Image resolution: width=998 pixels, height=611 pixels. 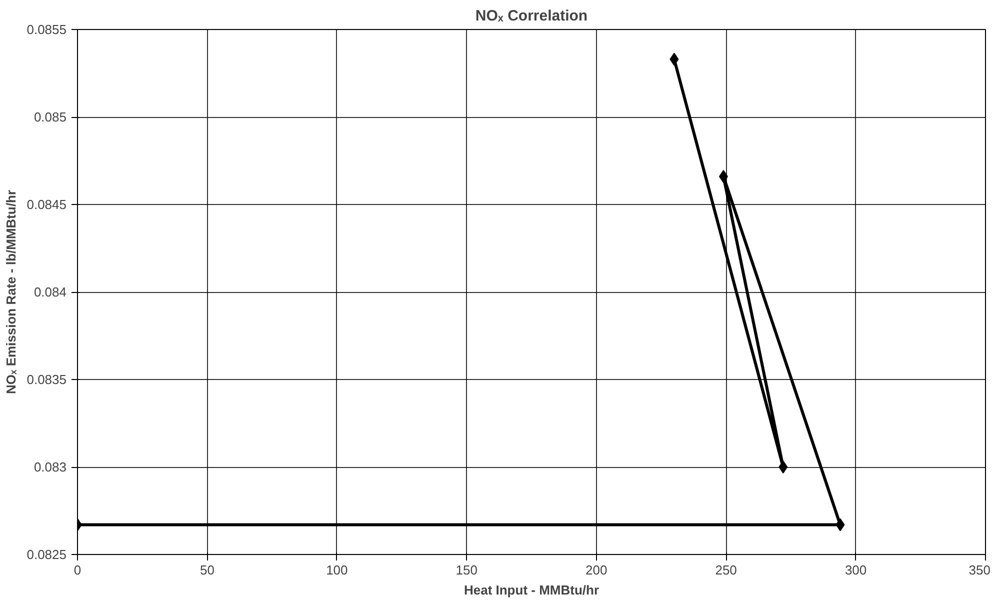 I want to click on y-tick-label: 0.0825, so click(x=46, y=554).